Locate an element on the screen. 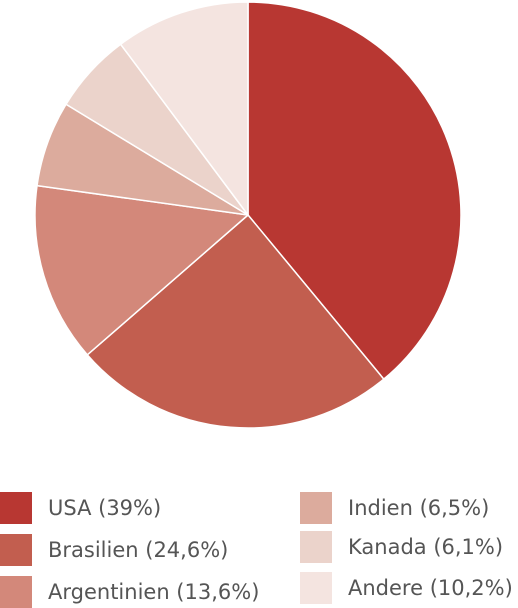  legend-label-usa: USA (39%) is located at coordinates (105, 508).